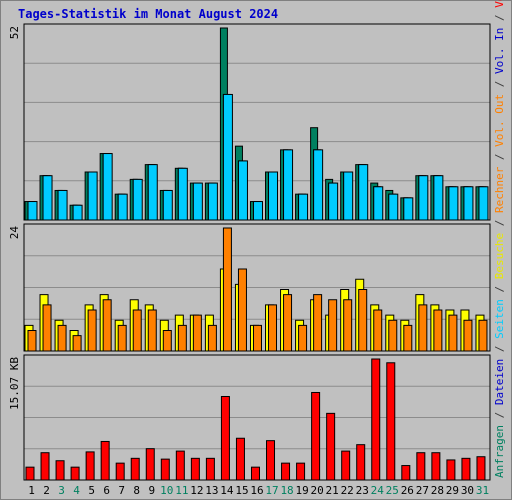  What do you see at coordinates (499, 451) in the screenshot?
I see `right-legend-part-0: Anfragen` at bounding box center [499, 451].